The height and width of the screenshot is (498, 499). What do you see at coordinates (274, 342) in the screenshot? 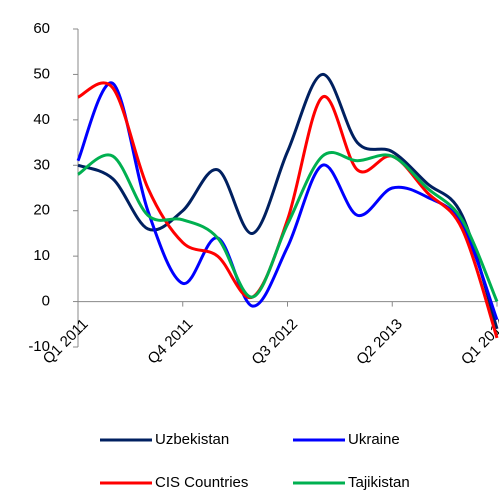
I see `x-tick-label: Q3 2012` at bounding box center [274, 342].